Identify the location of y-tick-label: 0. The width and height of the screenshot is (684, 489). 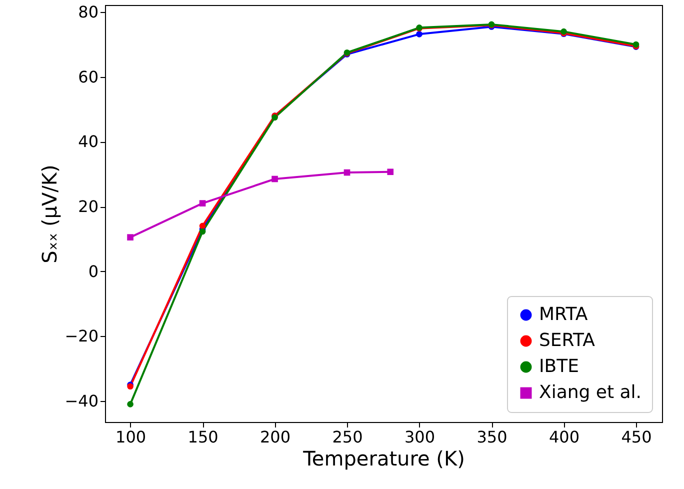
(93, 271).